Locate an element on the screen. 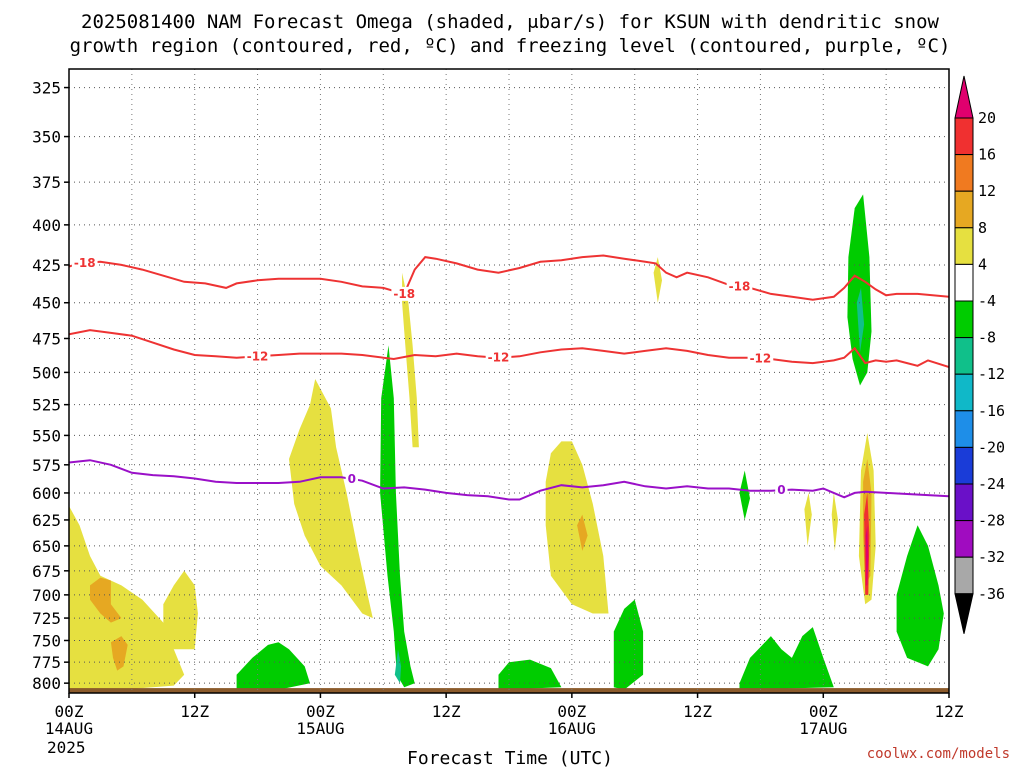 The image size is (1024, 768). y-tick-label: 500 is located at coordinates (46, 372).